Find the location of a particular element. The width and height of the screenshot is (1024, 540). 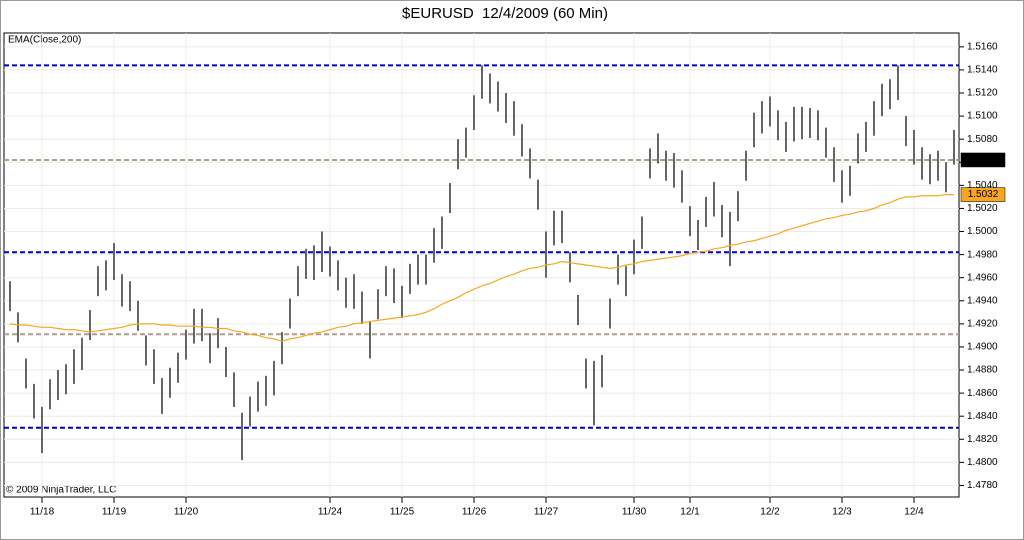

y-tick-label: 1.5080 is located at coordinates (982, 139).